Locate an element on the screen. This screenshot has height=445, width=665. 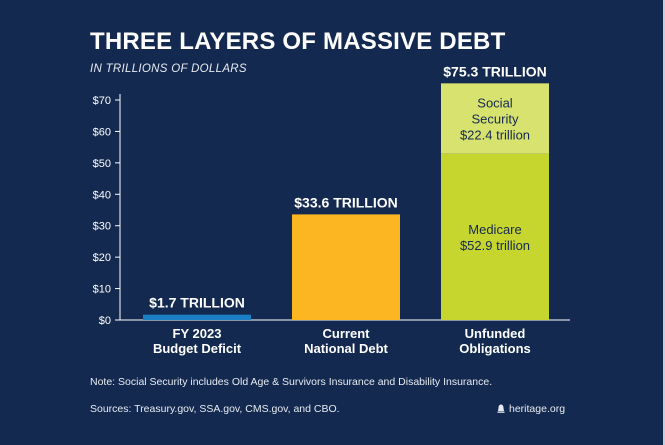
y-tick-label: $50 is located at coordinates (102, 164).